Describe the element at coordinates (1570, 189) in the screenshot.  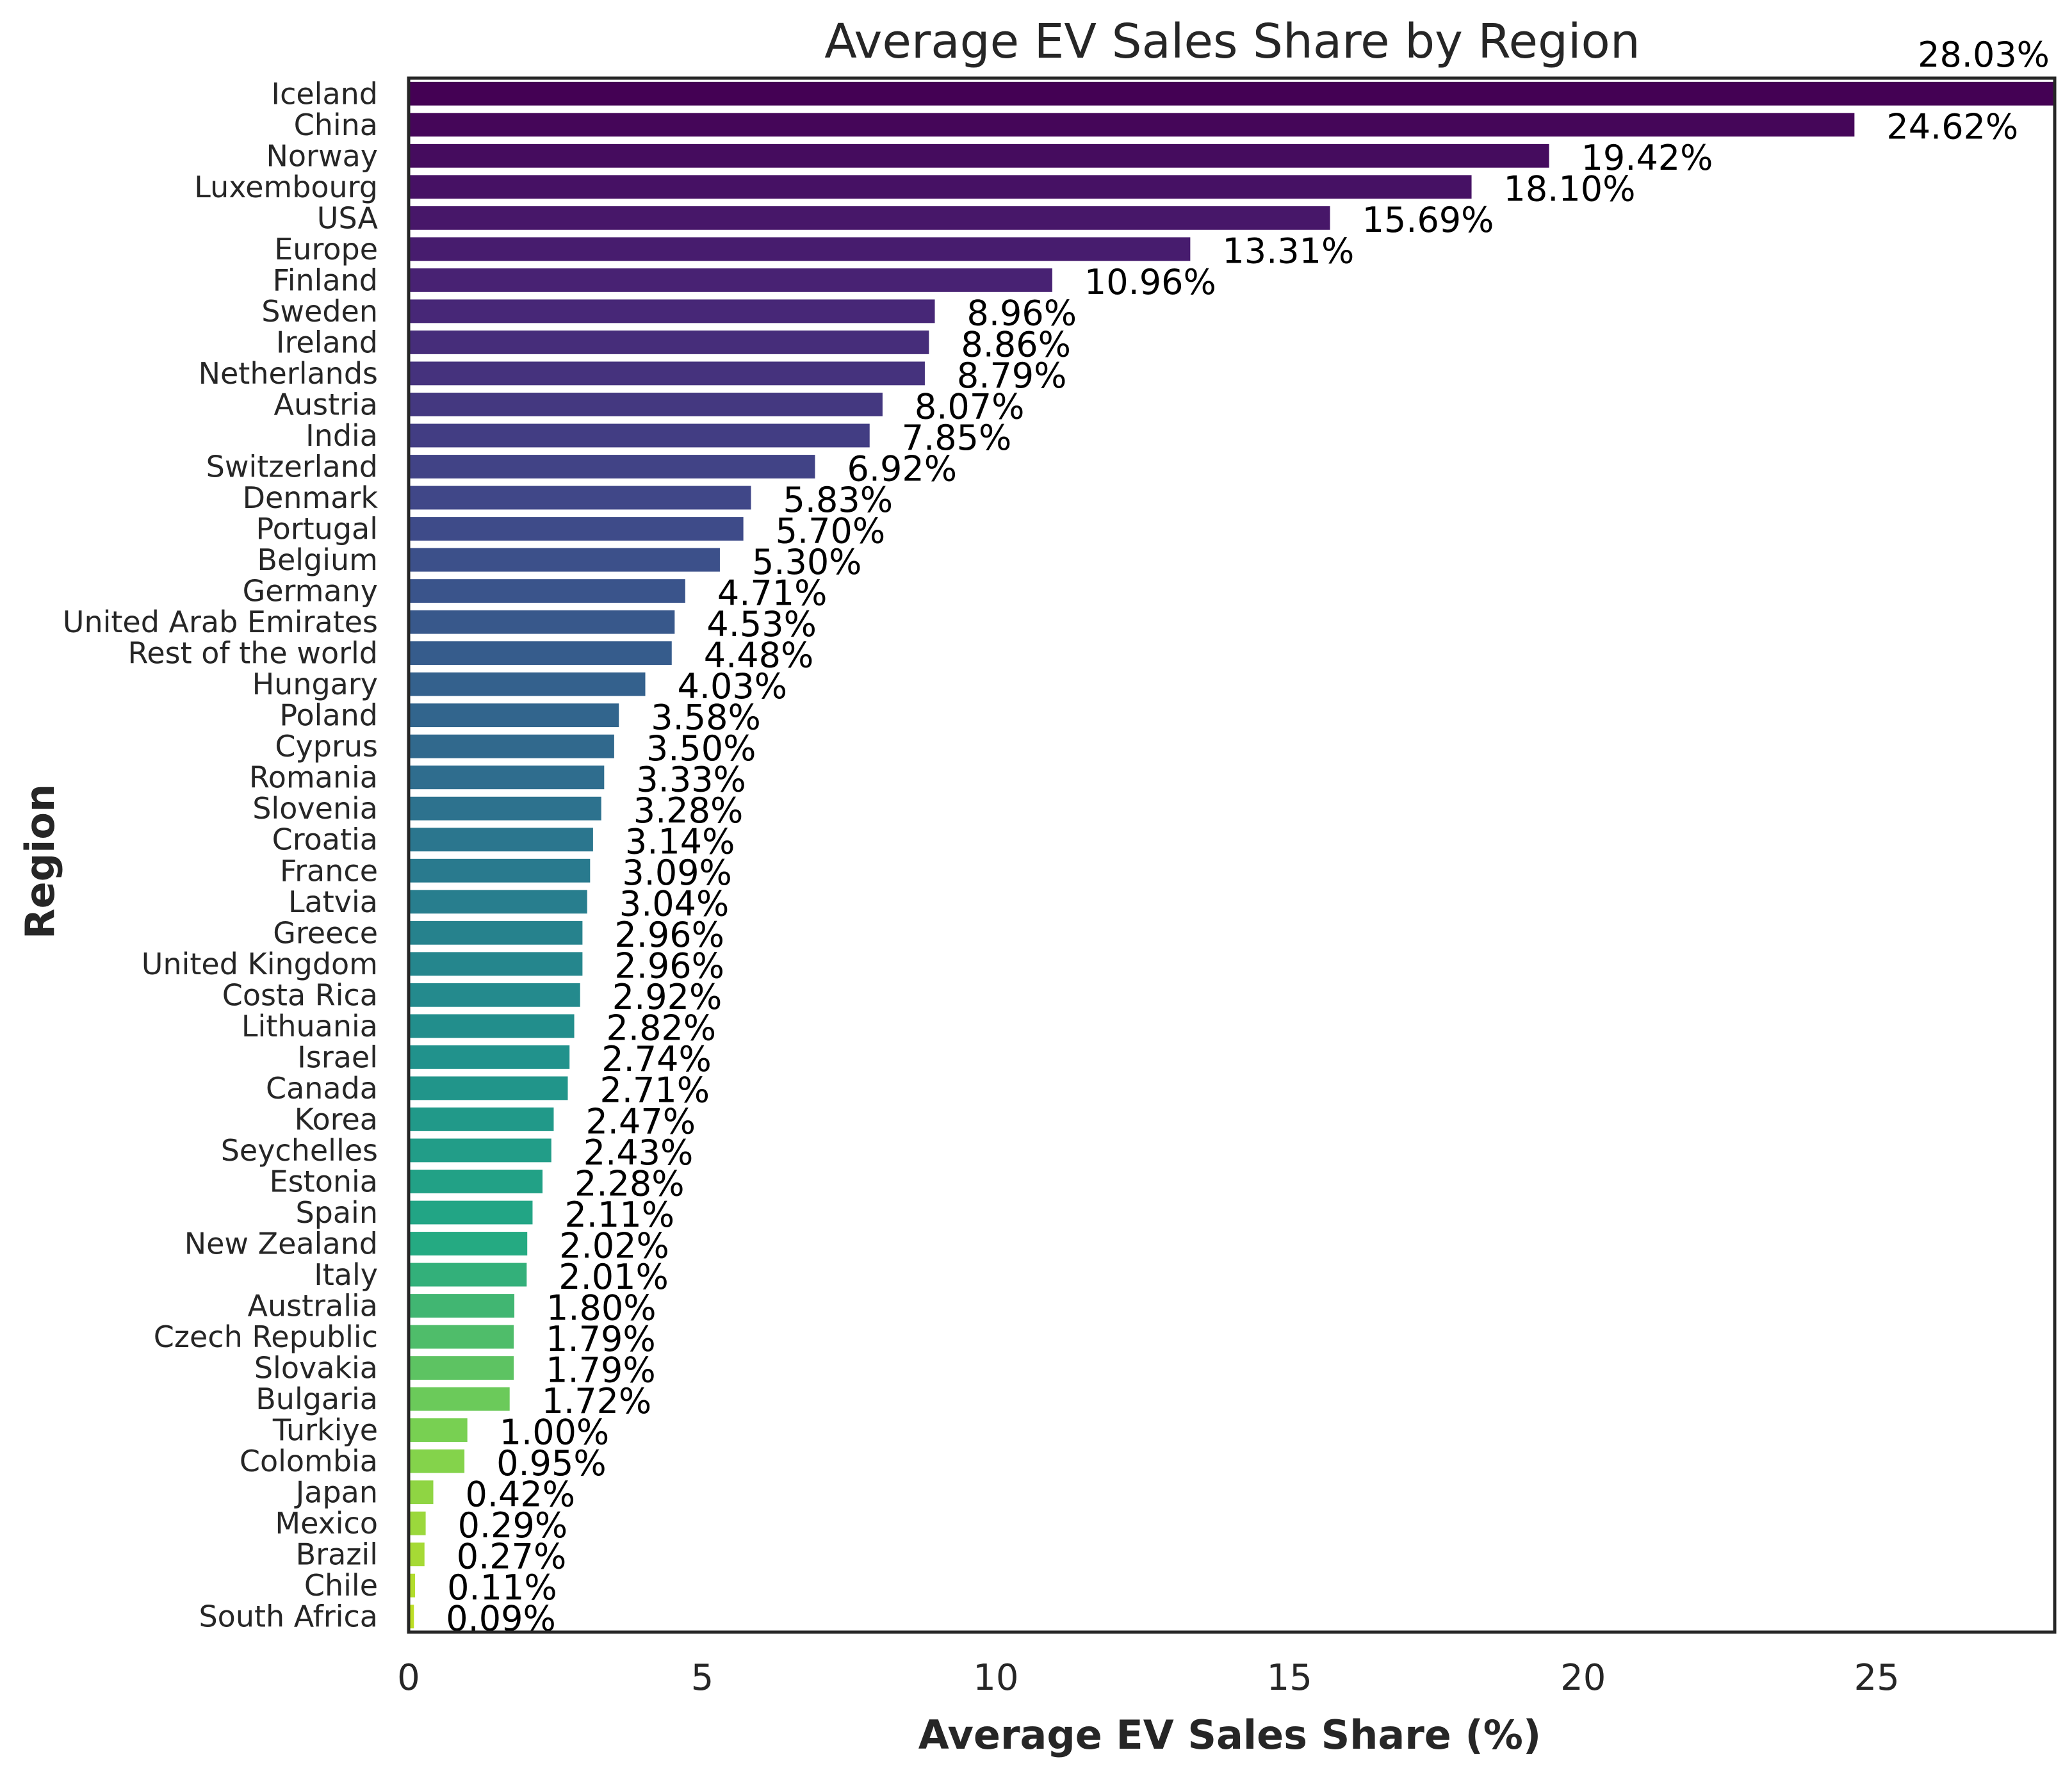
I see `value-label: 18.10%` at that location.